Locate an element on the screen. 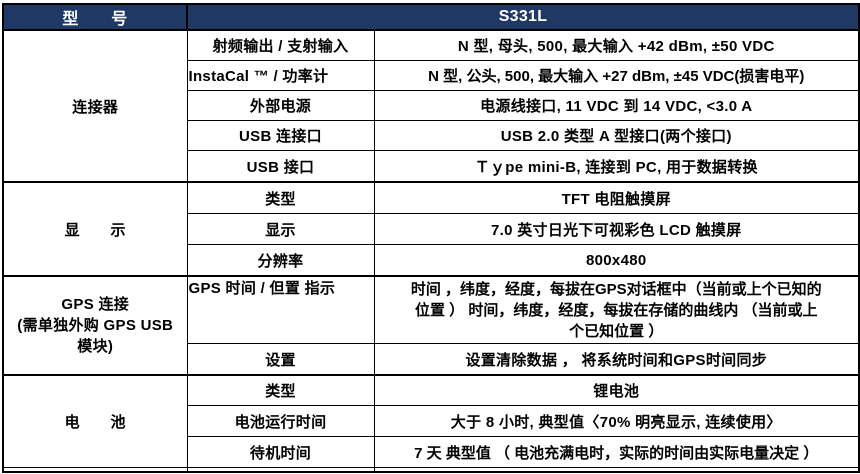 Image resolution: width=860 pixels, height=474 pixels. table-row: 电池运行时间 大于 8 小时, 典型值〈70% 明亮显示, 连续使用〉 is located at coordinates (431, 421).